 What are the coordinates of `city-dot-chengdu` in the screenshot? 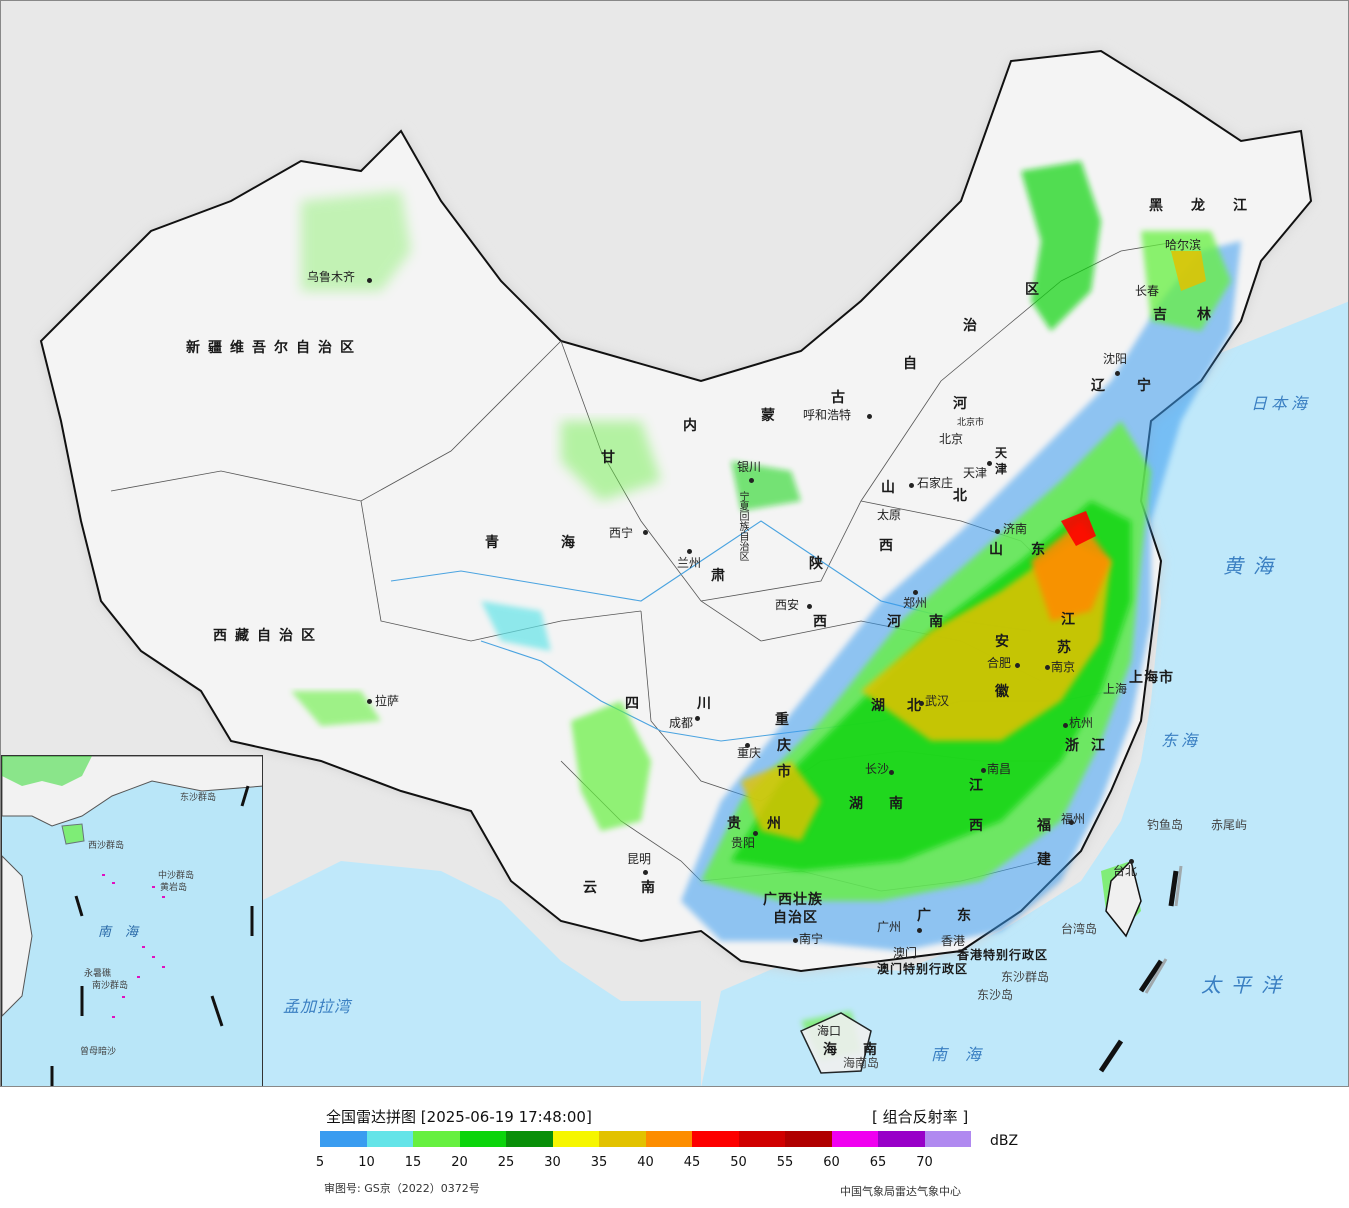 It's located at (697, 718).